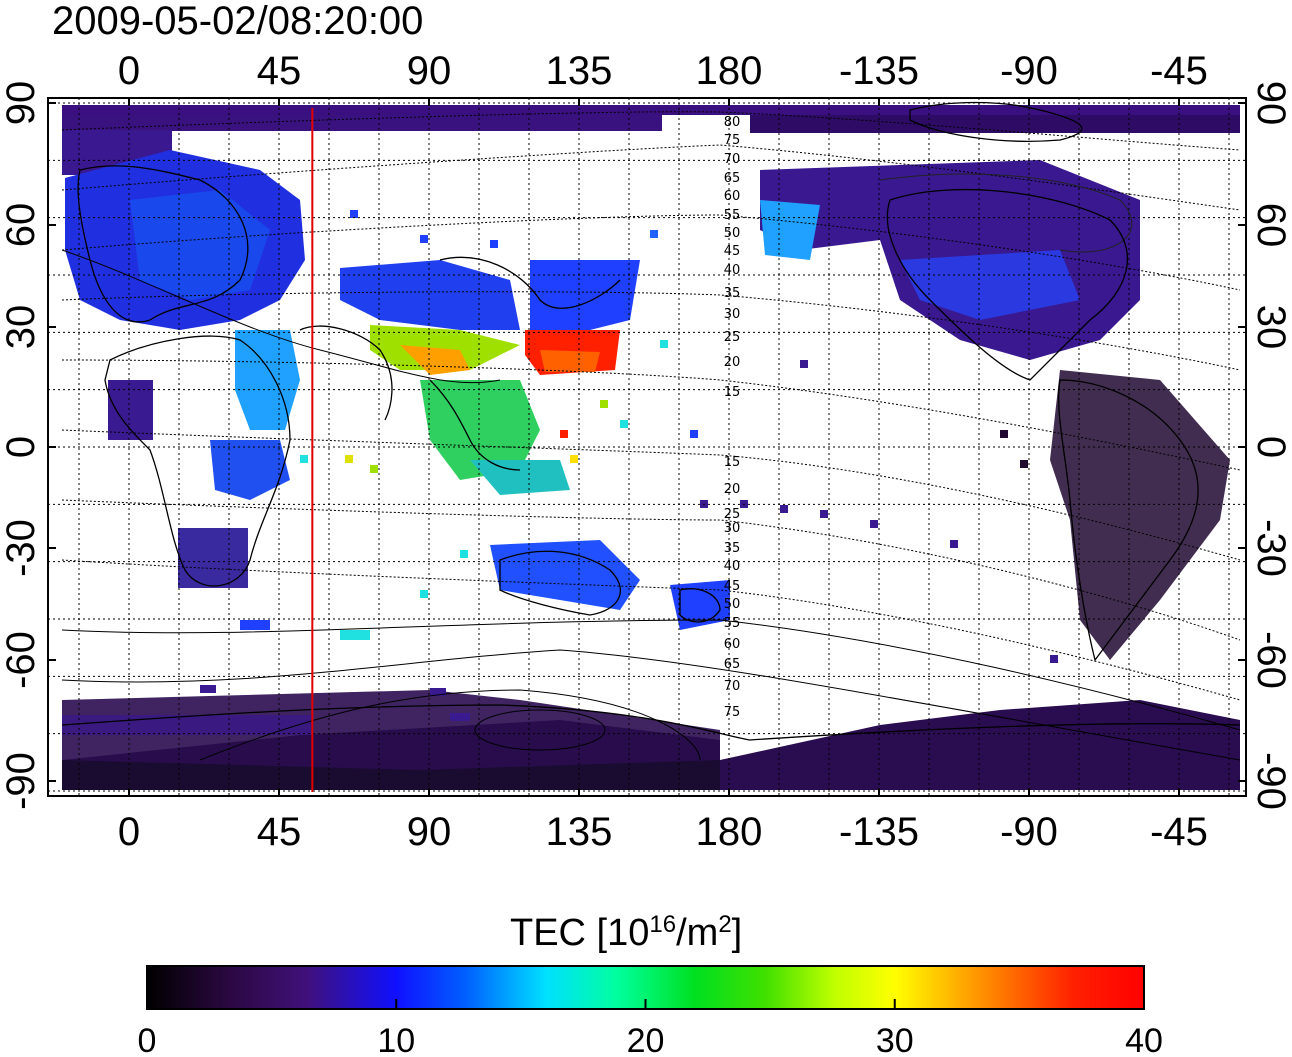 This screenshot has height=1057, width=1292. I want to click on colorbar-ticks: 0 10 20 30 40, so click(650, 1028).